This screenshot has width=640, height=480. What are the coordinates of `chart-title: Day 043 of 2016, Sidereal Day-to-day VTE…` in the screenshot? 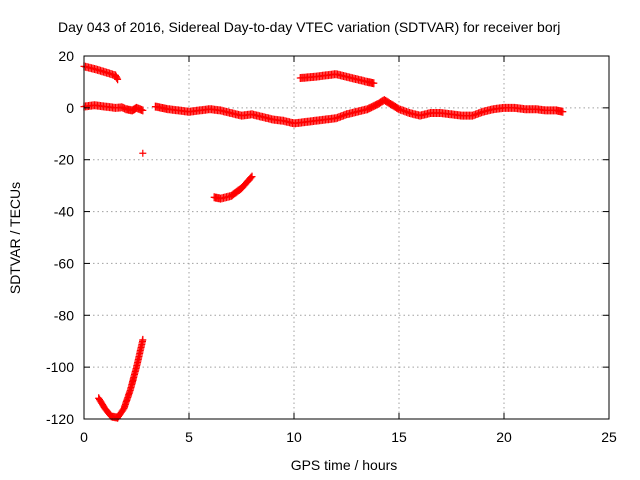 It's located at (309, 27).